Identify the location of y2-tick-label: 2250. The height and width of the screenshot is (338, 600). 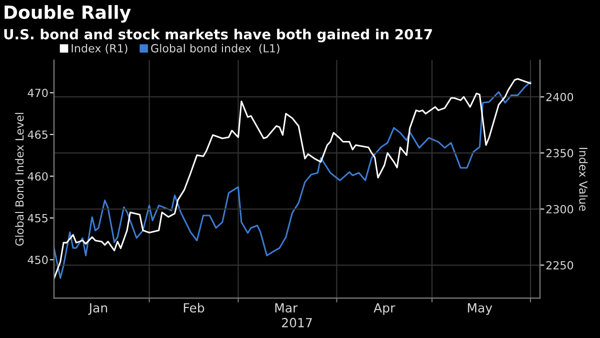
(560, 265).